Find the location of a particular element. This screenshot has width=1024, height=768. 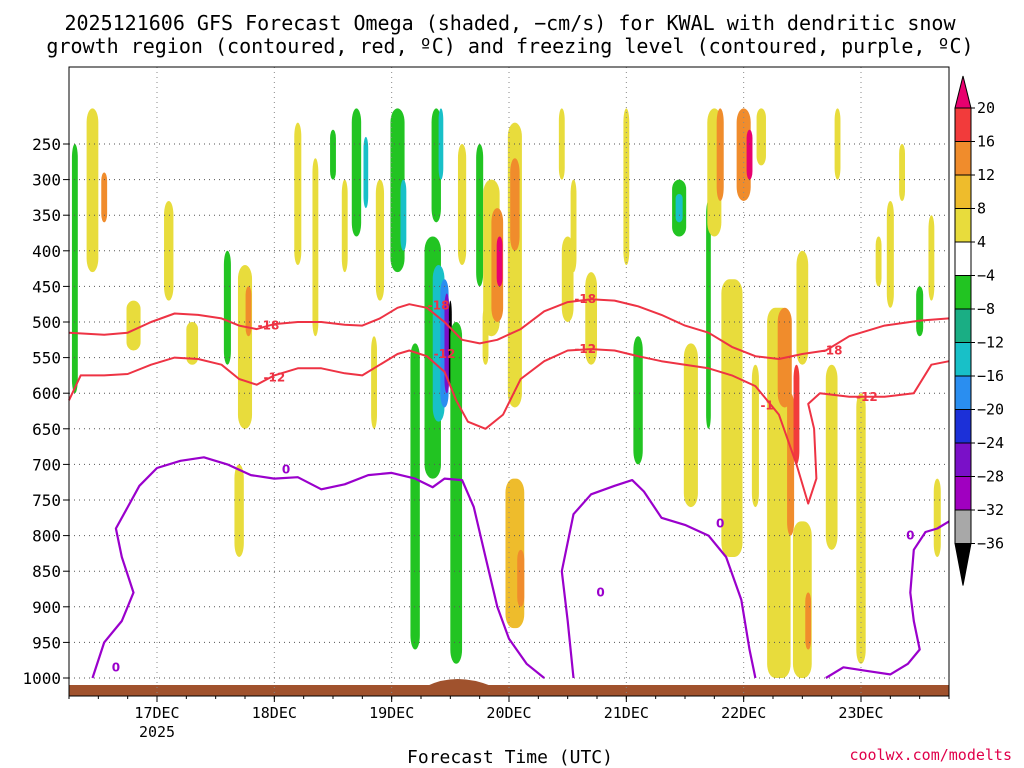

x-tick-label: 23DEC is located at coordinates (860, 713).